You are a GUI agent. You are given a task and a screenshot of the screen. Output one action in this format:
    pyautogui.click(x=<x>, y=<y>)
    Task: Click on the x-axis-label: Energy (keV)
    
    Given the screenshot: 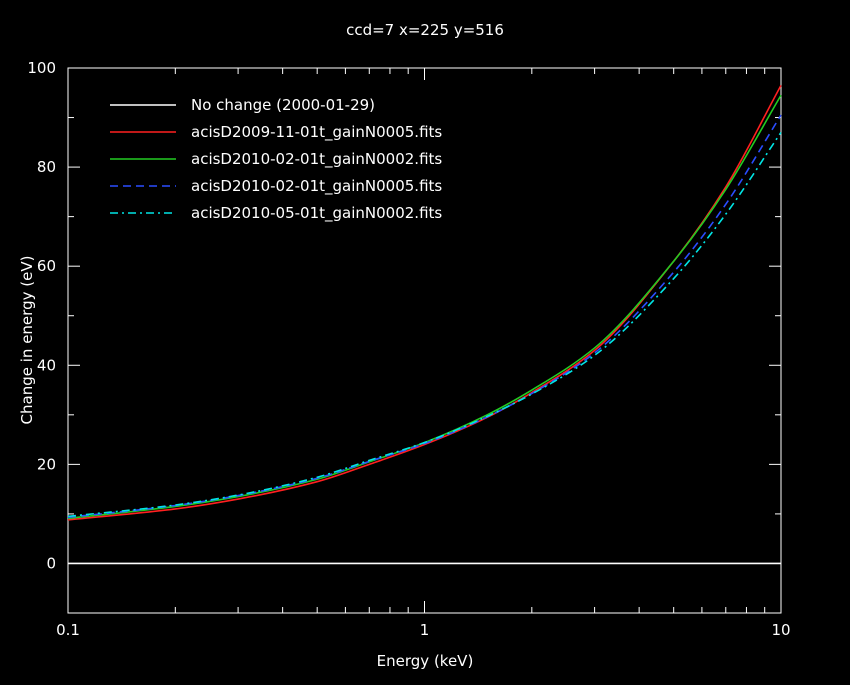 What is the action you would take?
    pyautogui.click(x=425, y=661)
    